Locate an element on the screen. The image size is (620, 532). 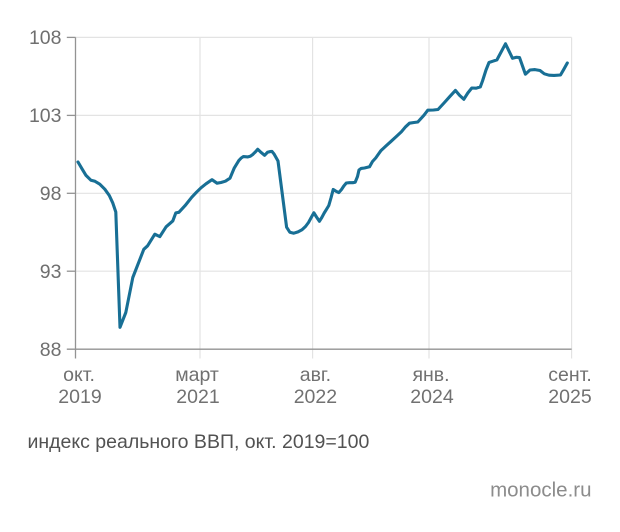
svg-text: monocle.ru is located at coordinates (540, 490).